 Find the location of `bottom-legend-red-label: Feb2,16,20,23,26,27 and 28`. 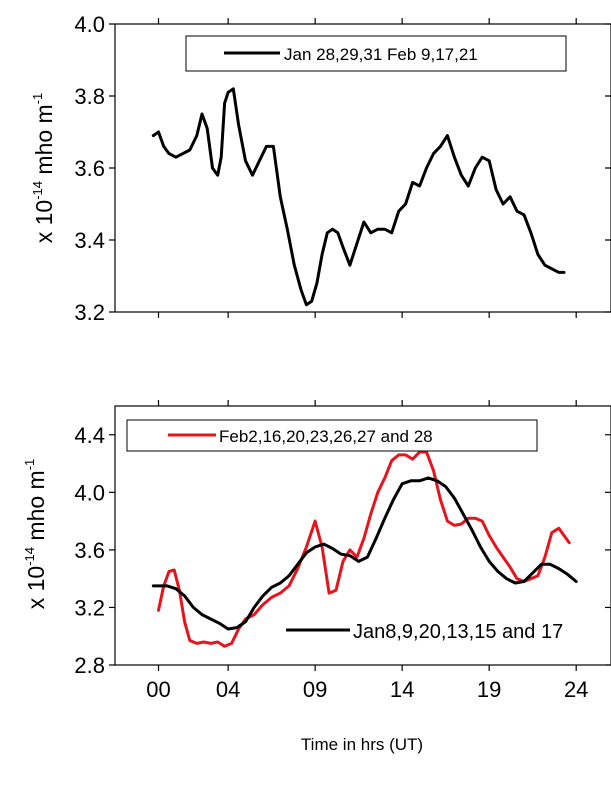

bottom-legend-red-label: Feb2,16,20,23,26,27 and 28 is located at coordinates (326, 436).